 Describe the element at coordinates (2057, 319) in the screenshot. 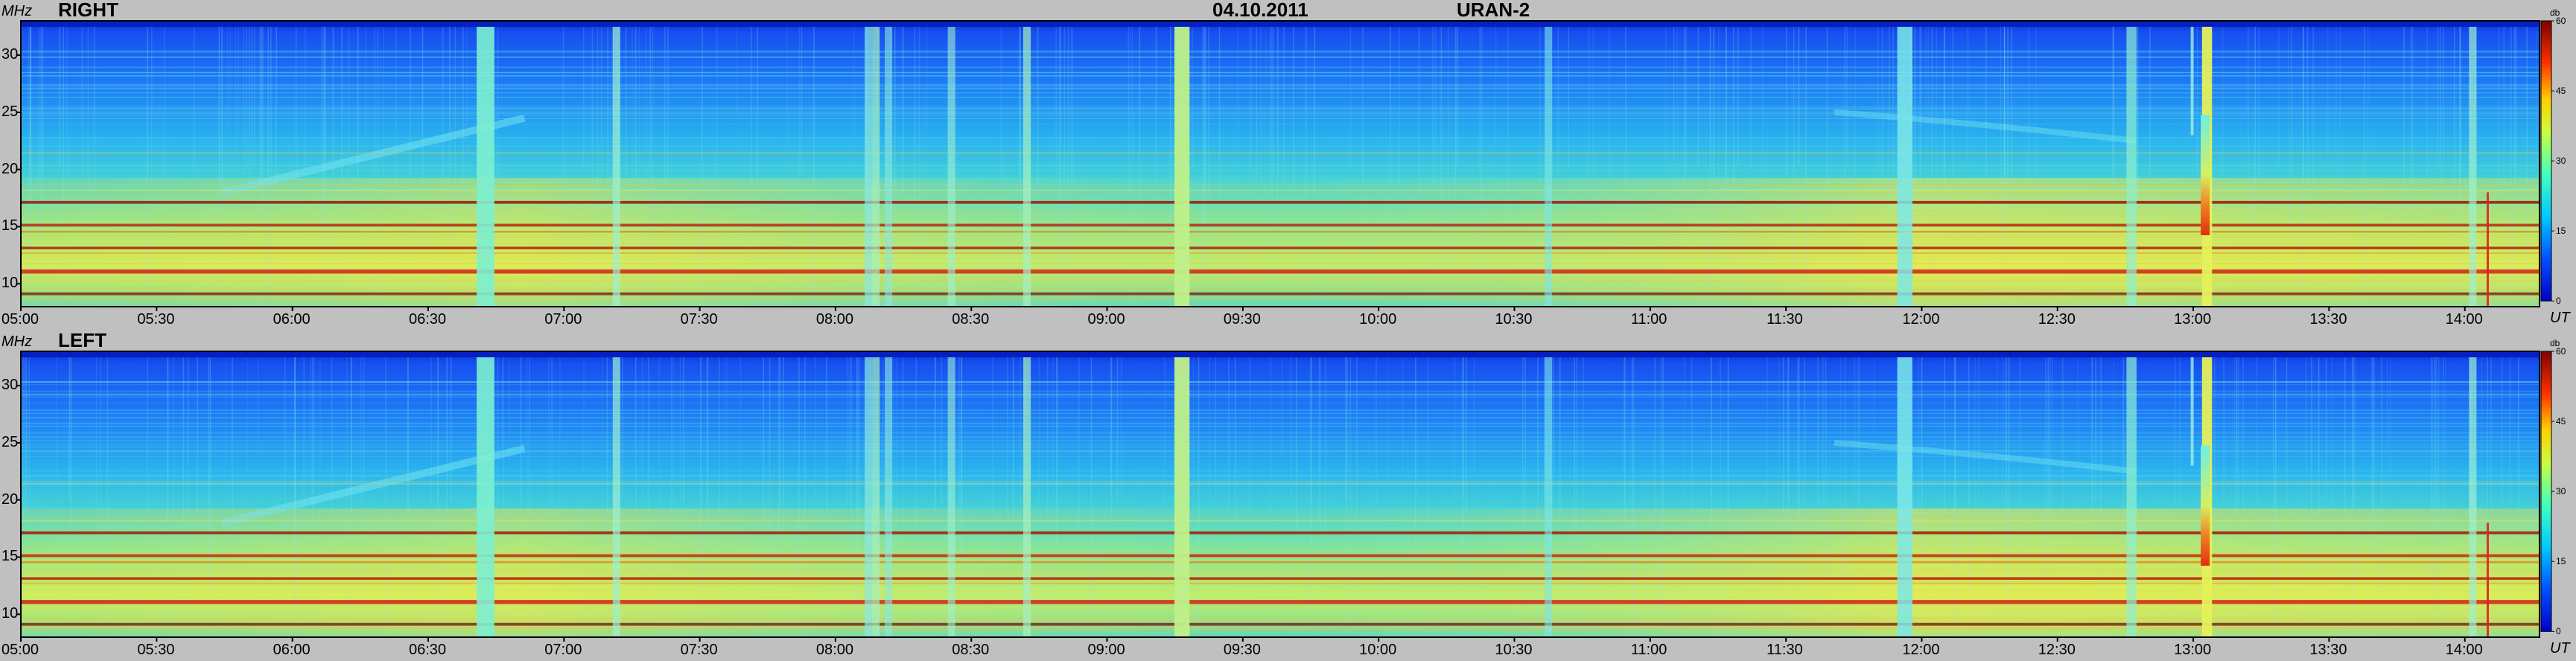

I see `x-tick-label: 12:30` at that location.